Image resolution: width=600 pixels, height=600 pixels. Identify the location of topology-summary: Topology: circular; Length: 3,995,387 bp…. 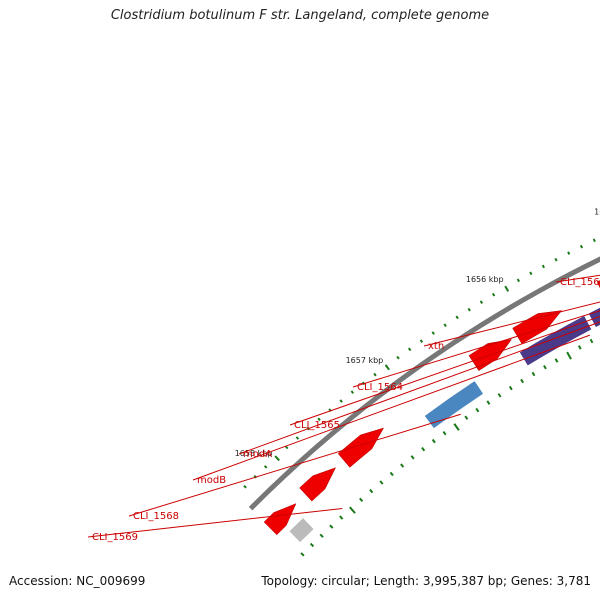
(426, 581).